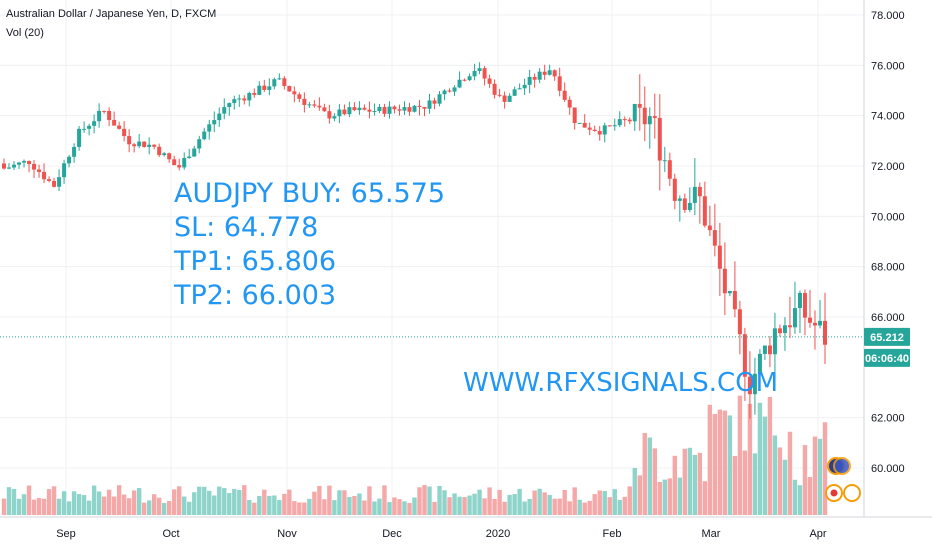  What do you see at coordinates (441, 534) in the screenshot?
I see `time-axis: Sep Oct Nov Dec 2020 Feb Mar Apr` at bounding box center [441, 534].